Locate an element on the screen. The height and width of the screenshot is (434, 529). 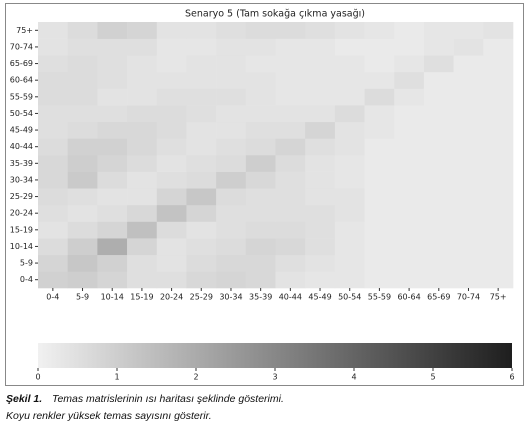
colorbar-tick-label: 4 is located at coordinates (353, 377).